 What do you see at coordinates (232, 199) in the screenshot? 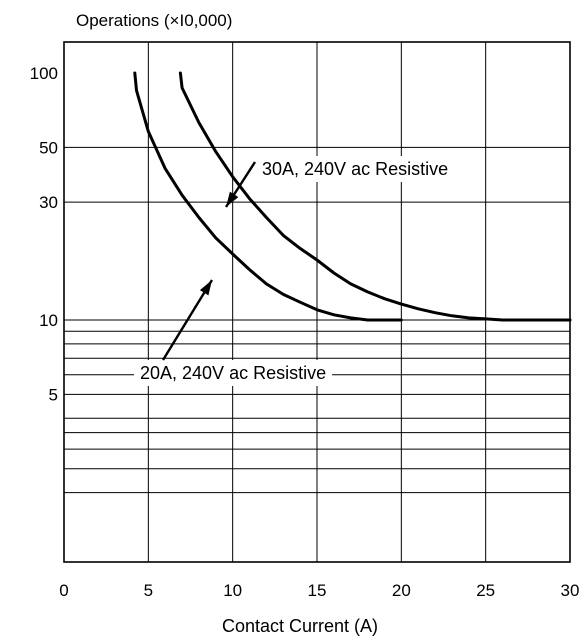
I see `annotation-30a-arrowhead` at bounding box center [232, 199].